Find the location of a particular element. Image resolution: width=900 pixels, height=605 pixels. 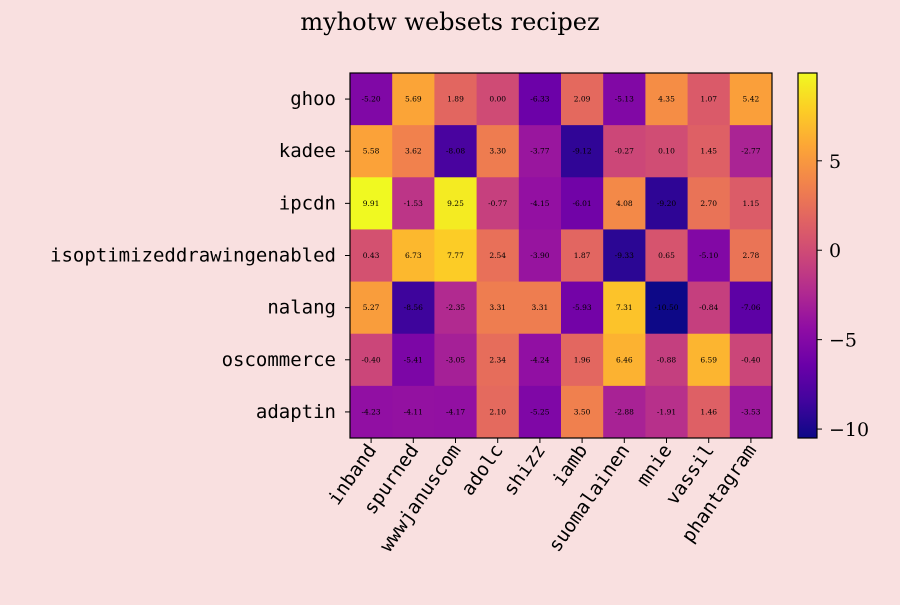

cell-value-label: -0.88 is located at coordinates (666, 359).